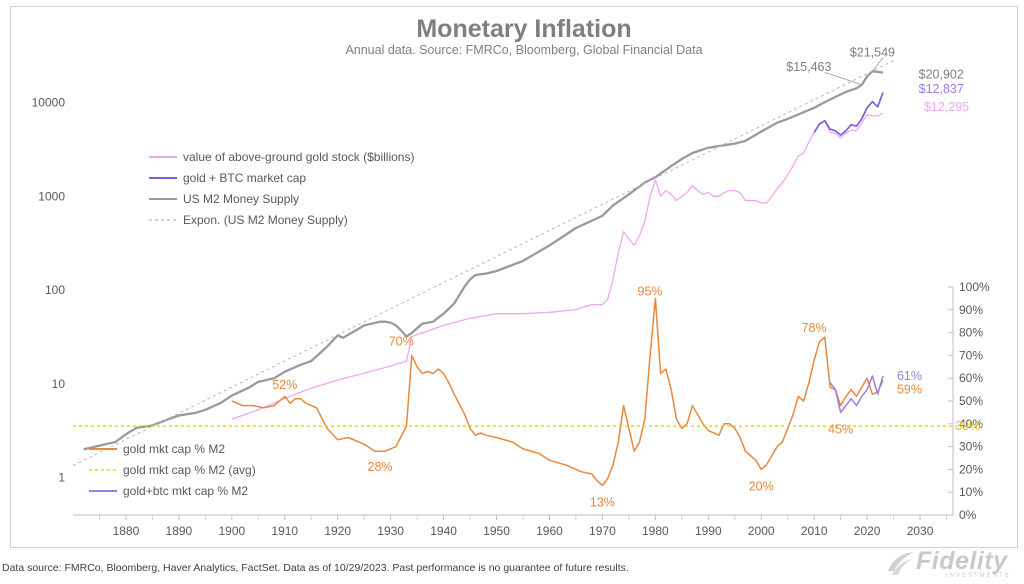 This screenshot has width=1024, height=584. Describe the element at coordinates (814, 531) in the screenshot. I see `x-tick-label: 2010` at that location.